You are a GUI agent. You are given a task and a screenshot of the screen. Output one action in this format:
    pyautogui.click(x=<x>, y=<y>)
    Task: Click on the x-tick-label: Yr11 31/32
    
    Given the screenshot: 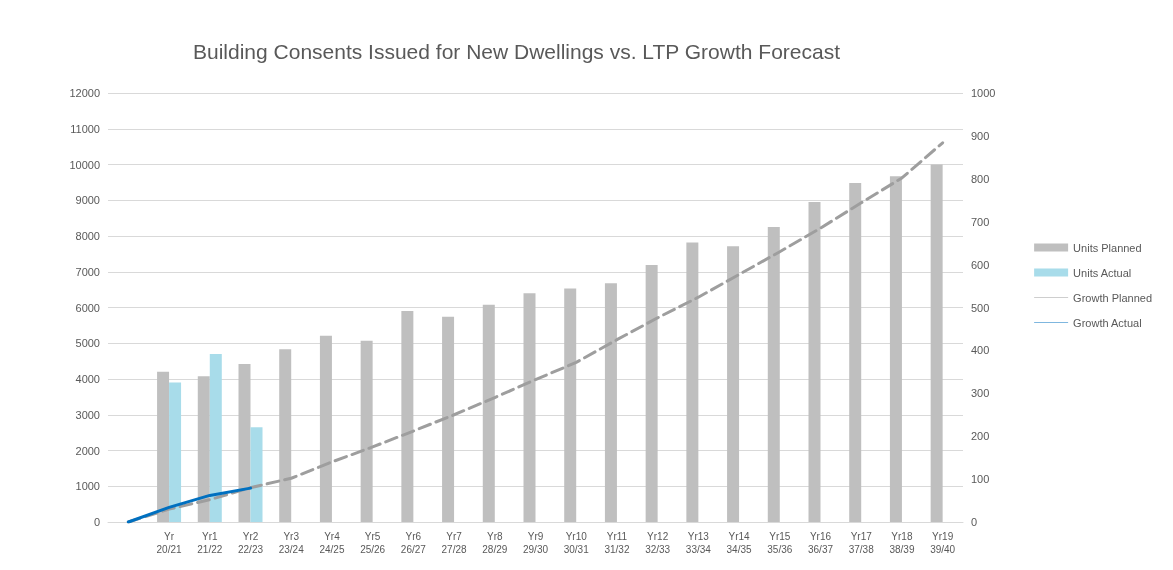 What is the action you would take?
    pyautogui.click(x=617, y=543)
    